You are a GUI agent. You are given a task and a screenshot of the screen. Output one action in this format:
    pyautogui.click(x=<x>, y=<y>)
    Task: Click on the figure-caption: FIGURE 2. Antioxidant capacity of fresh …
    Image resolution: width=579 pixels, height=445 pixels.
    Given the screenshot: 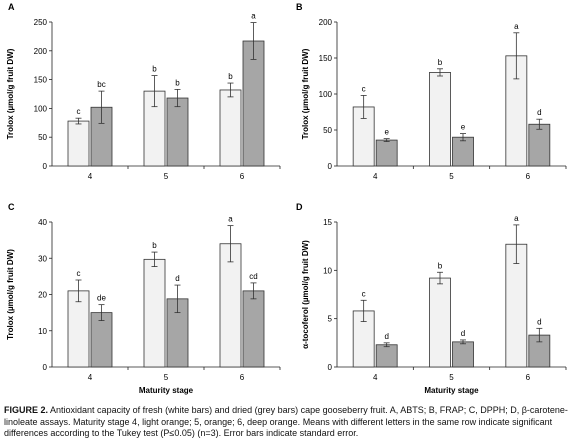 What is the action you would take?
    pyautogui.click(x=289, y=422)
    